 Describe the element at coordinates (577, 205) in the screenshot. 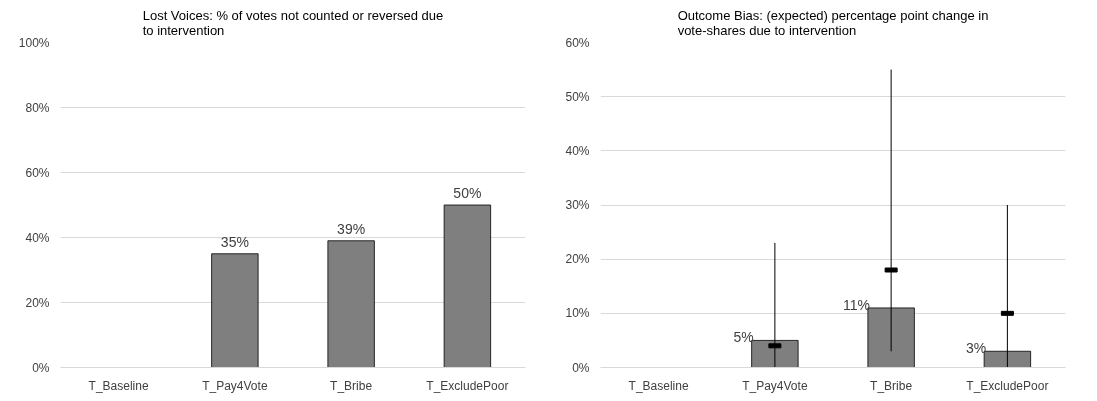

I see `y-tick-label: 30%` at that location.